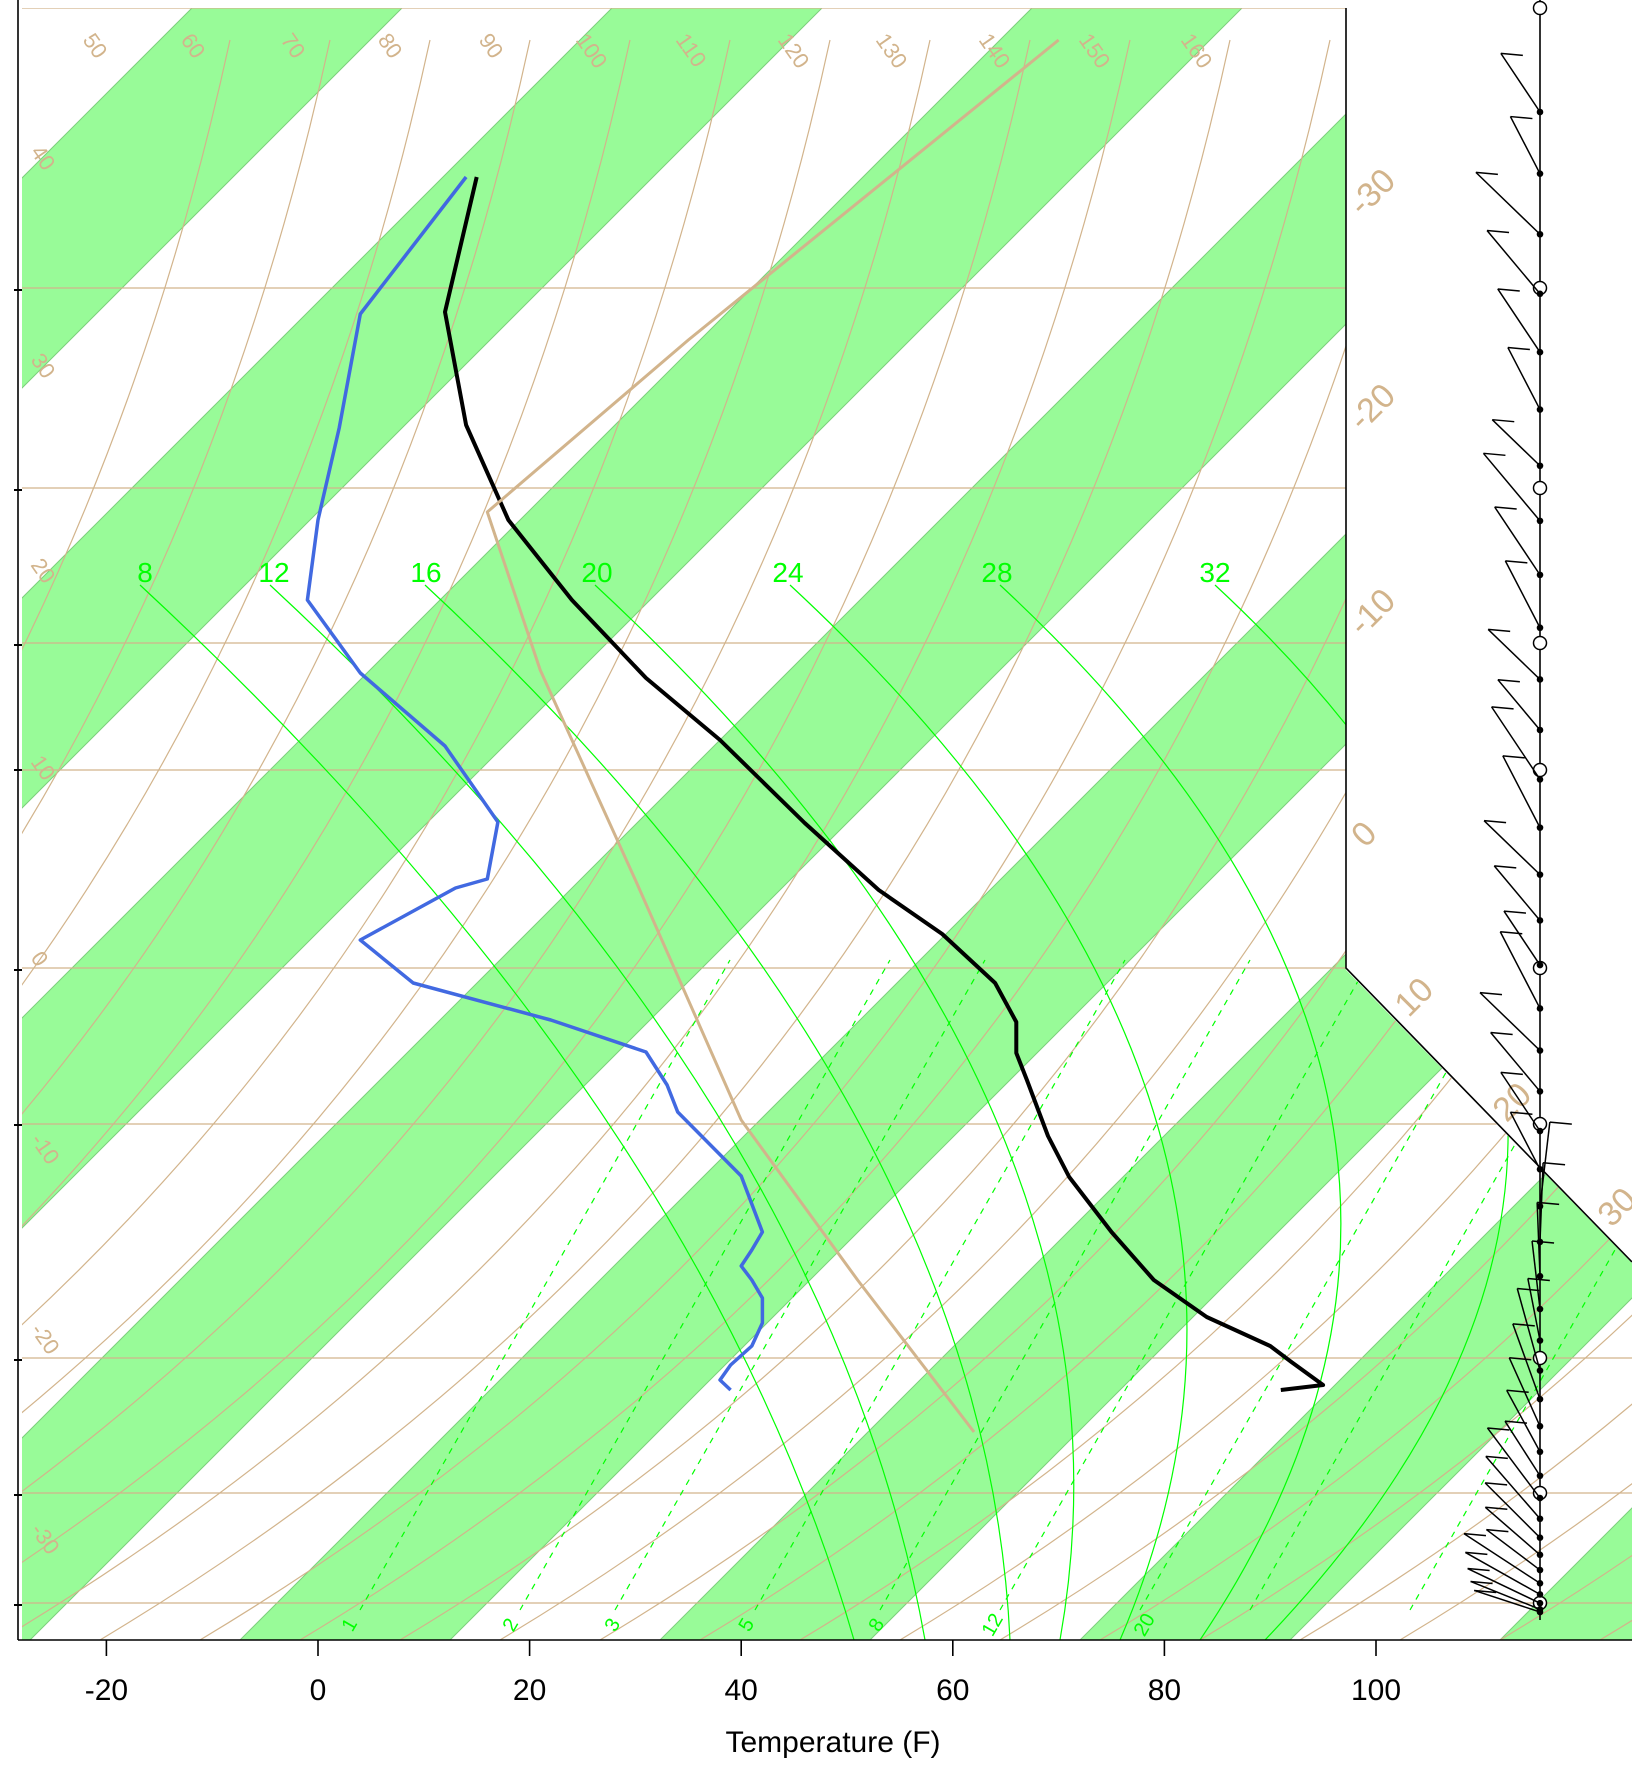 The height and width of the screenshot is (1768, 1632). I want to click on dry-adiabat-label: -20, so click(45, 1339).